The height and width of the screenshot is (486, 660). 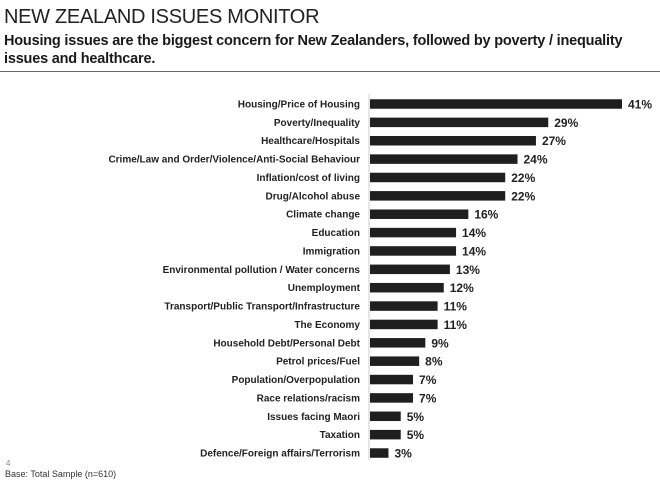 What do you see at coordinates (280, 454) in the screenshot?
I see `category-label: Defence/Foreign affairs/Terrorism` at bounding box center [280, 454].